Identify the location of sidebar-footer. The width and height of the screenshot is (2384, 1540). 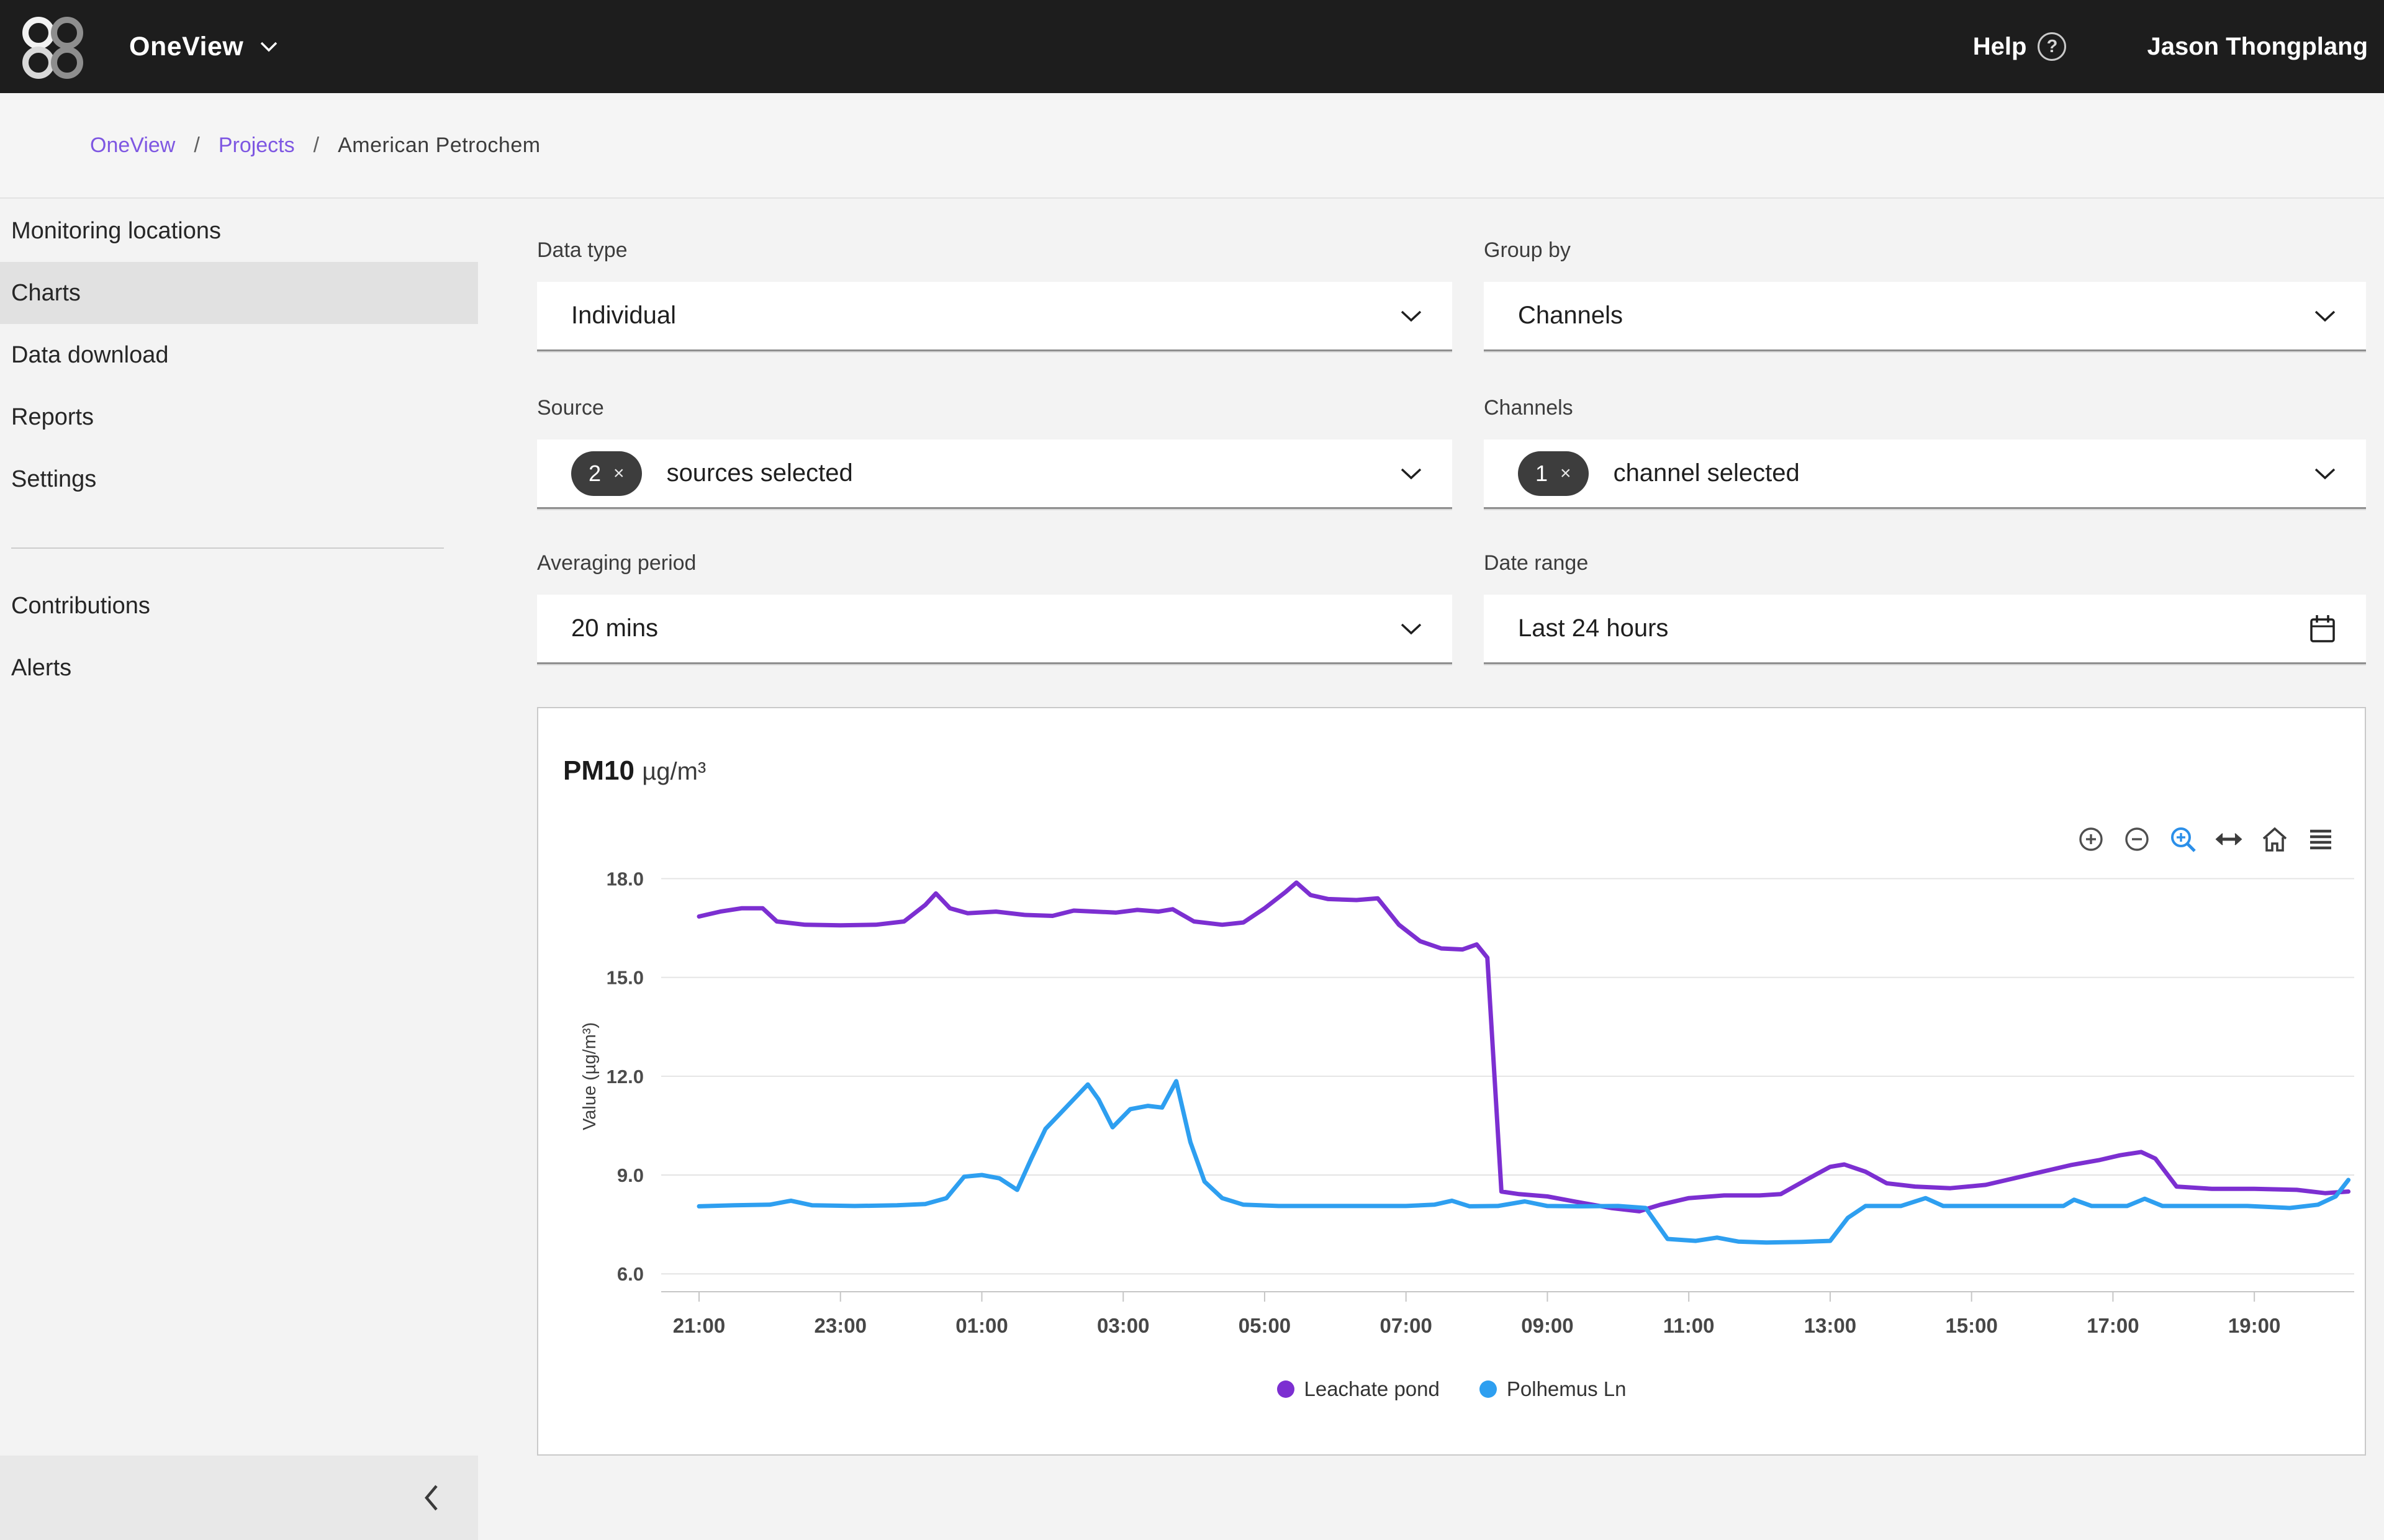
(239, 1498).